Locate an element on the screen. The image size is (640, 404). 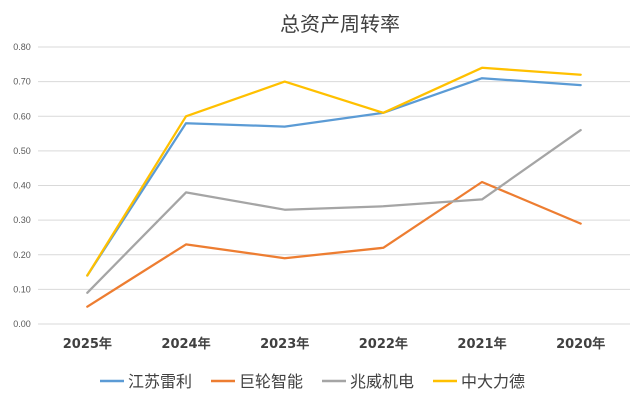
y-axis-tick-labels: 0.00 0.10 0.20 0.30 0.40 0.50 0.60 0.70 0.80 is located at coordinates (22, 185).